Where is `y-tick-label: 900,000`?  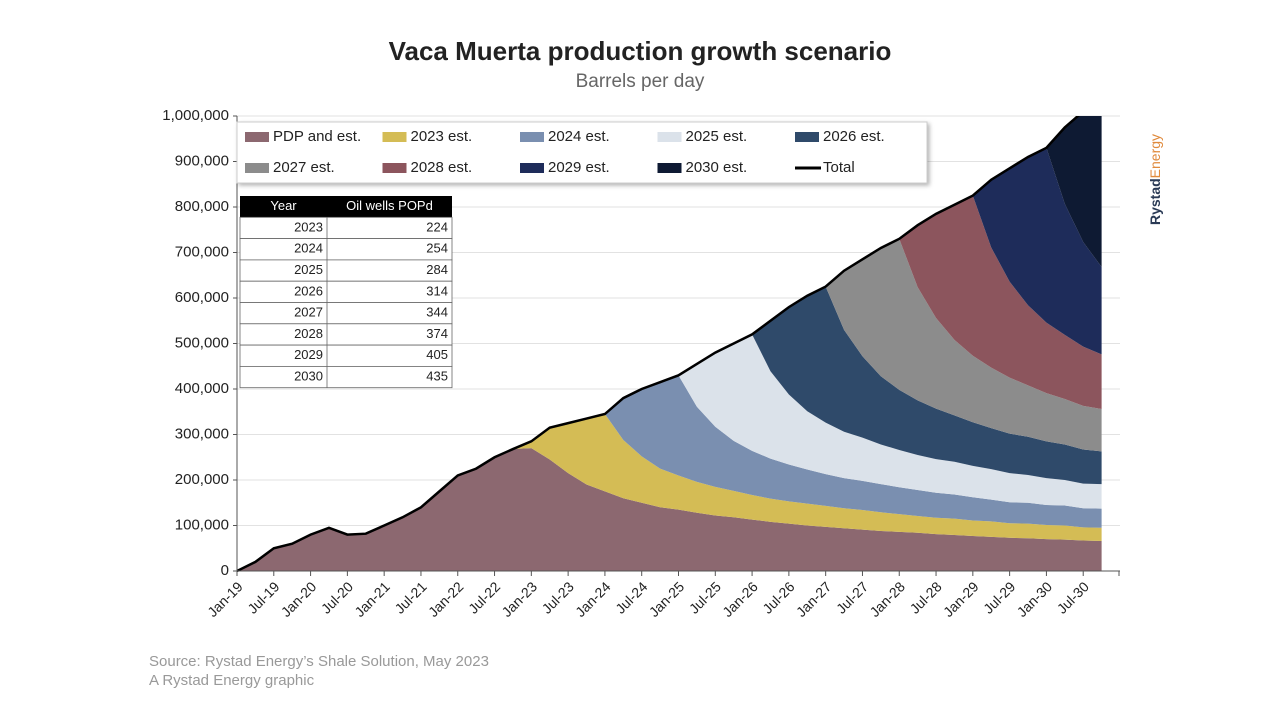
y-tick-label: 900,000 is located at coordinates (202, 160).